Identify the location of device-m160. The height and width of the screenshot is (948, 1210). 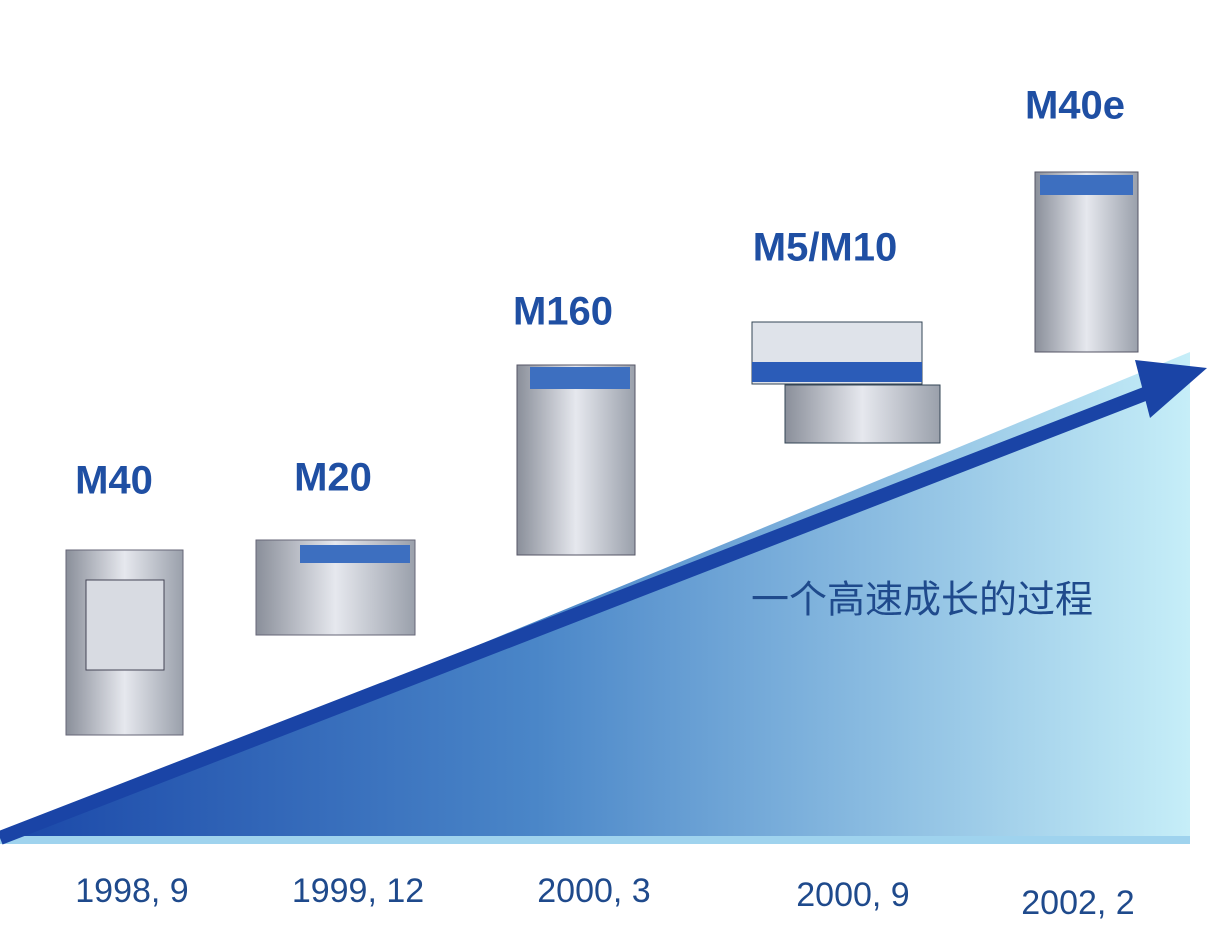
(576, 460).